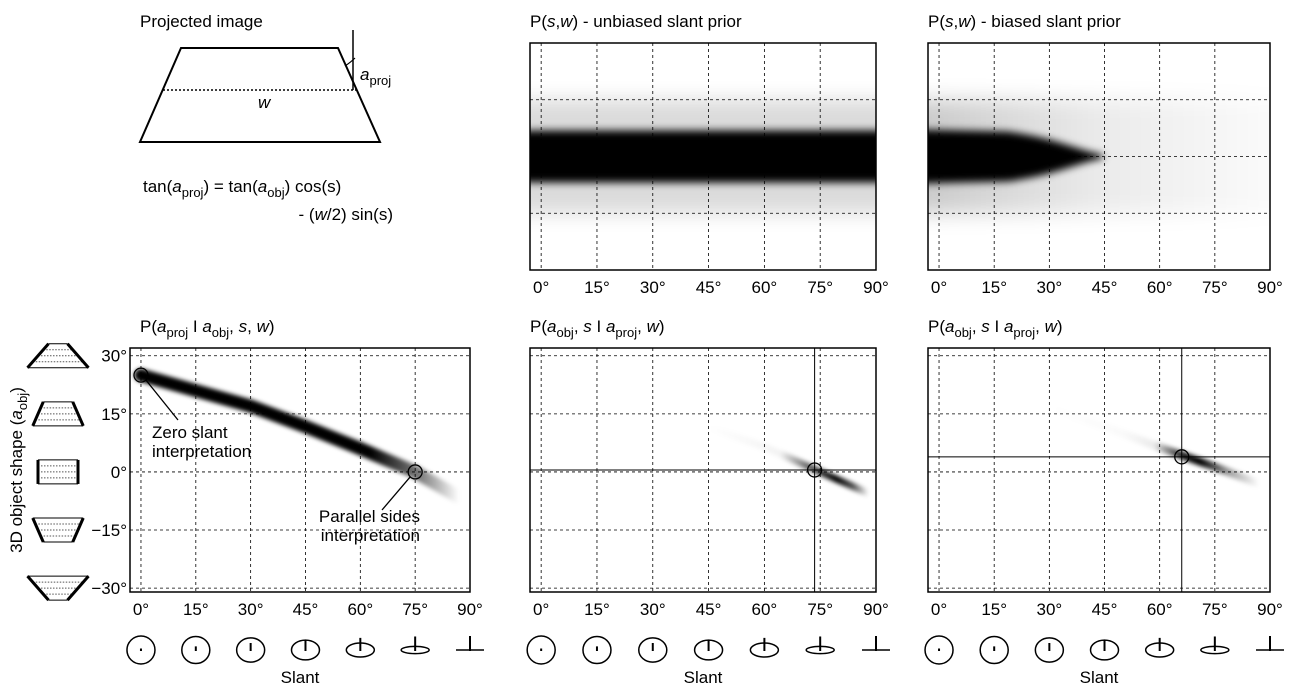 The width and height of the screenshot is (1296, 687). Describe the element at coordinates (265, 102) in the screenshot. I see `w-label: w` at that location.